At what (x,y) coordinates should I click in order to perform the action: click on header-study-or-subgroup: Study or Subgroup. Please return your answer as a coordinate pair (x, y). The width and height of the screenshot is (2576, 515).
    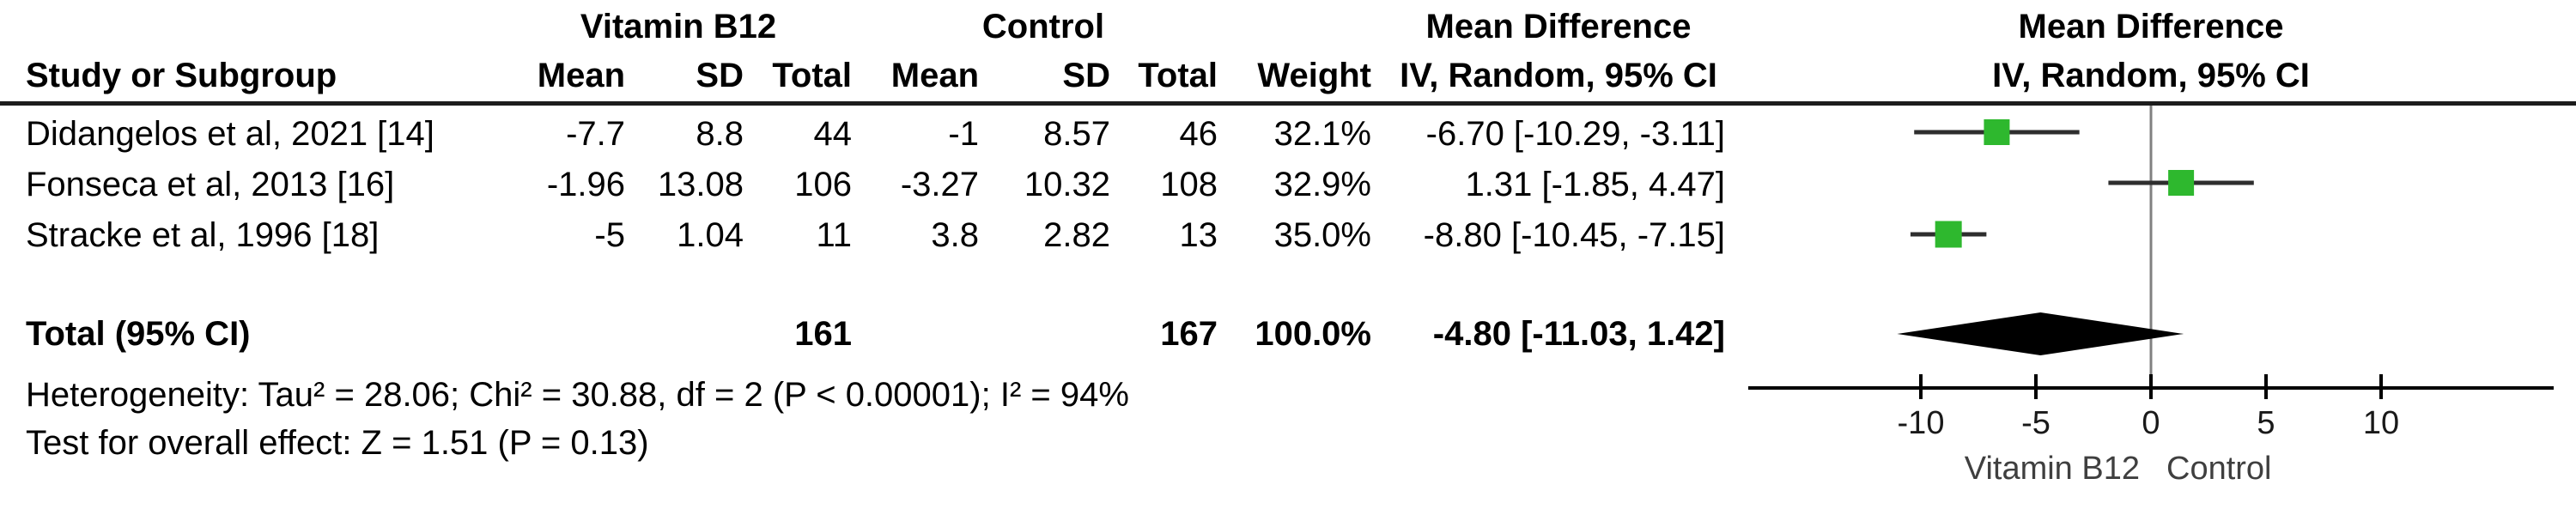
    Looking at the image, I should click on (181, 75).